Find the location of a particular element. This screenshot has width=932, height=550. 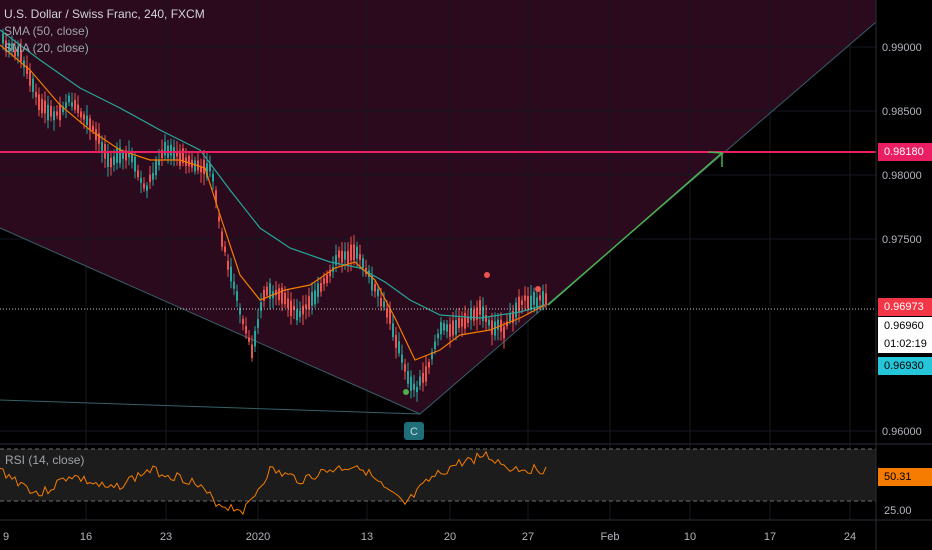

time-axis: 9 16 23 2020 13 20 27 Feb 10 17 24 is located at coordinates (429, 537).